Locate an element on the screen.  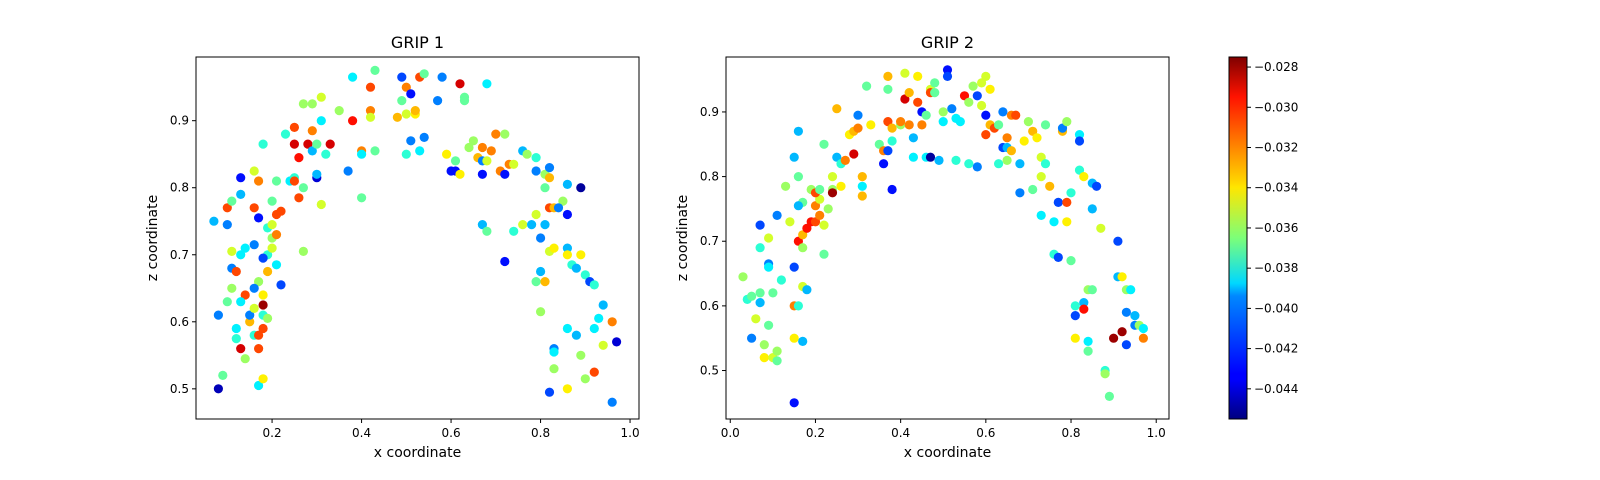
colorbar-tick-label: −0.040 is located at coordinates (1276, 308).